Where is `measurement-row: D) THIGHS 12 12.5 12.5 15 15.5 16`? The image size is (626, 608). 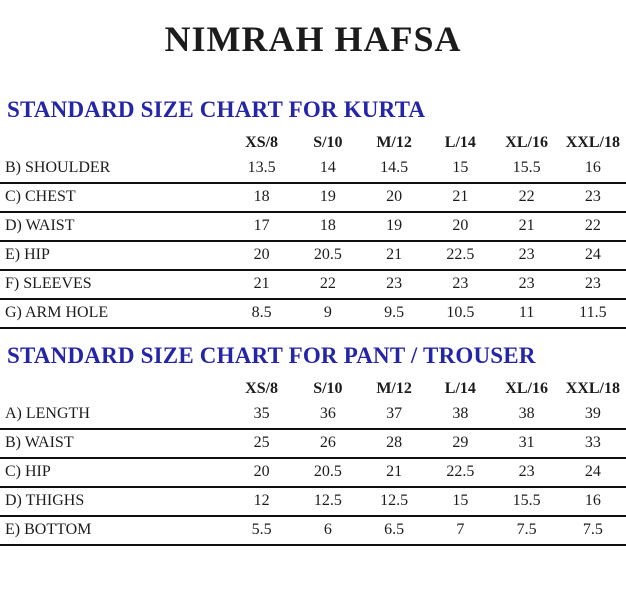 measurement-row: D) THIGHS 12 12.5 12.5 15 15.5 16 is located at coordinates (313, 501).